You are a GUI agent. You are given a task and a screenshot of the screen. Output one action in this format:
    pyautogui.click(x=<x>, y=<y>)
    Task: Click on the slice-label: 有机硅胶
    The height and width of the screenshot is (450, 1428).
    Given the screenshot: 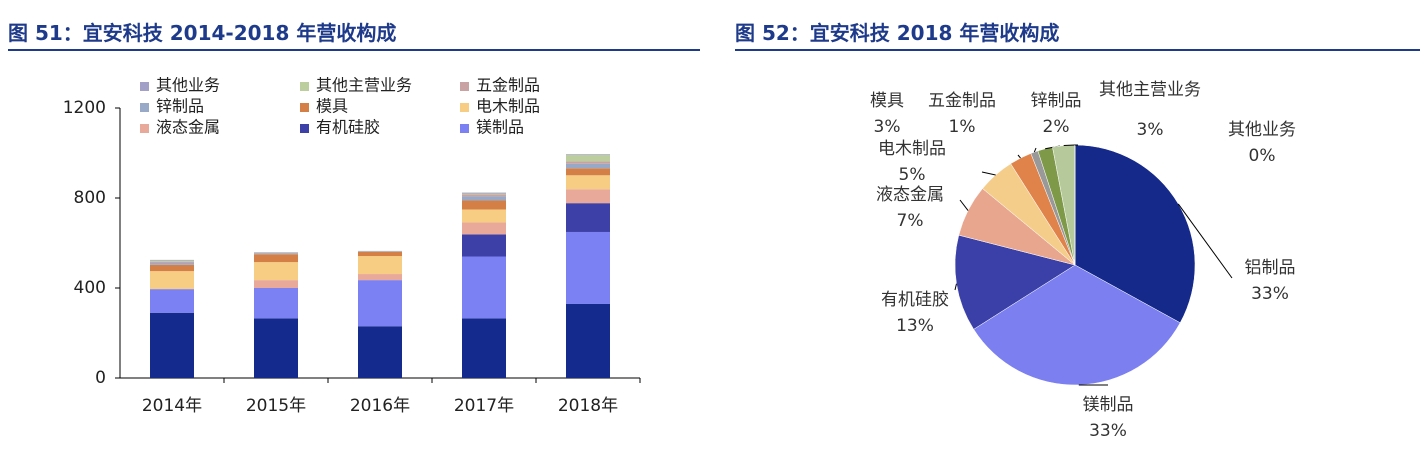 What is the action you would take?
    pyautogui.click(x=915, y=300)
    